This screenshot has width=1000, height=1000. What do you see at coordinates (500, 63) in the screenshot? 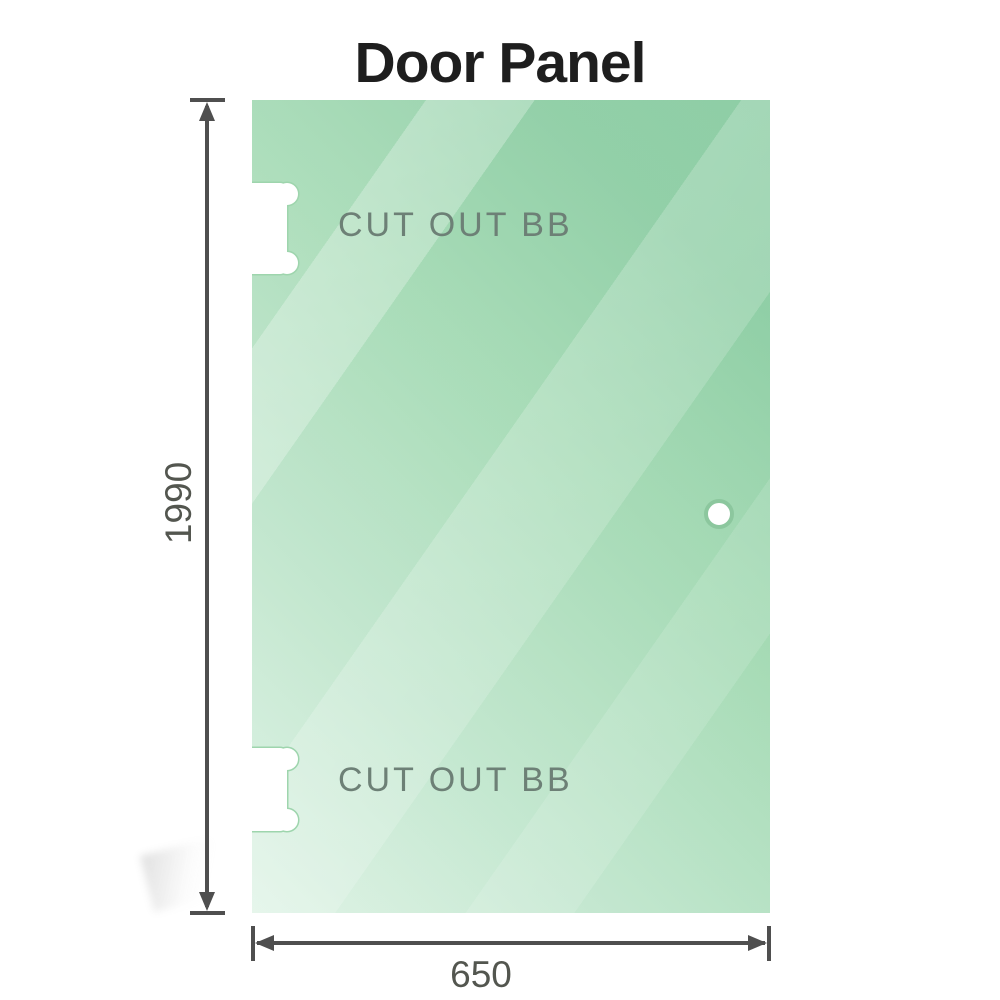
I see `page-title: Door Panel` at bounding box center [500, 63].